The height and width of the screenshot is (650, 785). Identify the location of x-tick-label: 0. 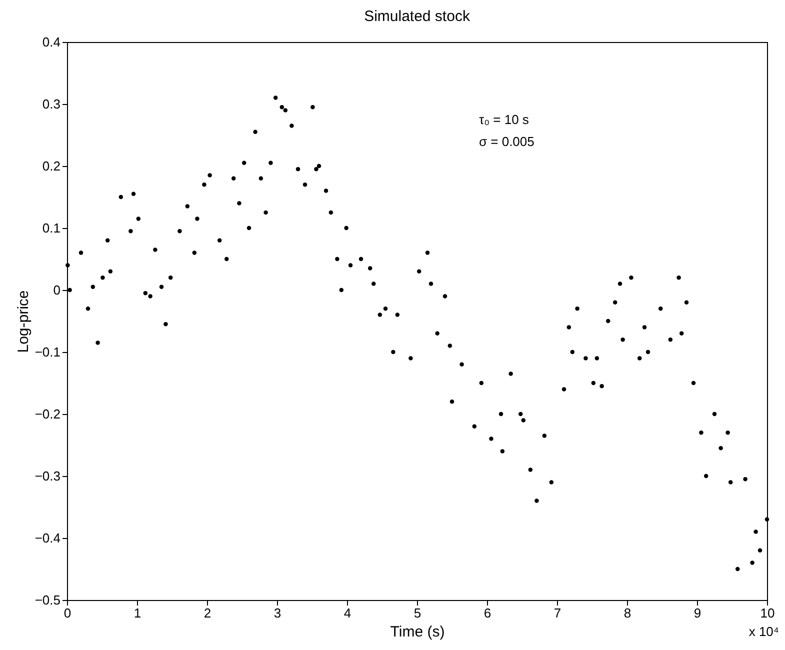
(68, 613).